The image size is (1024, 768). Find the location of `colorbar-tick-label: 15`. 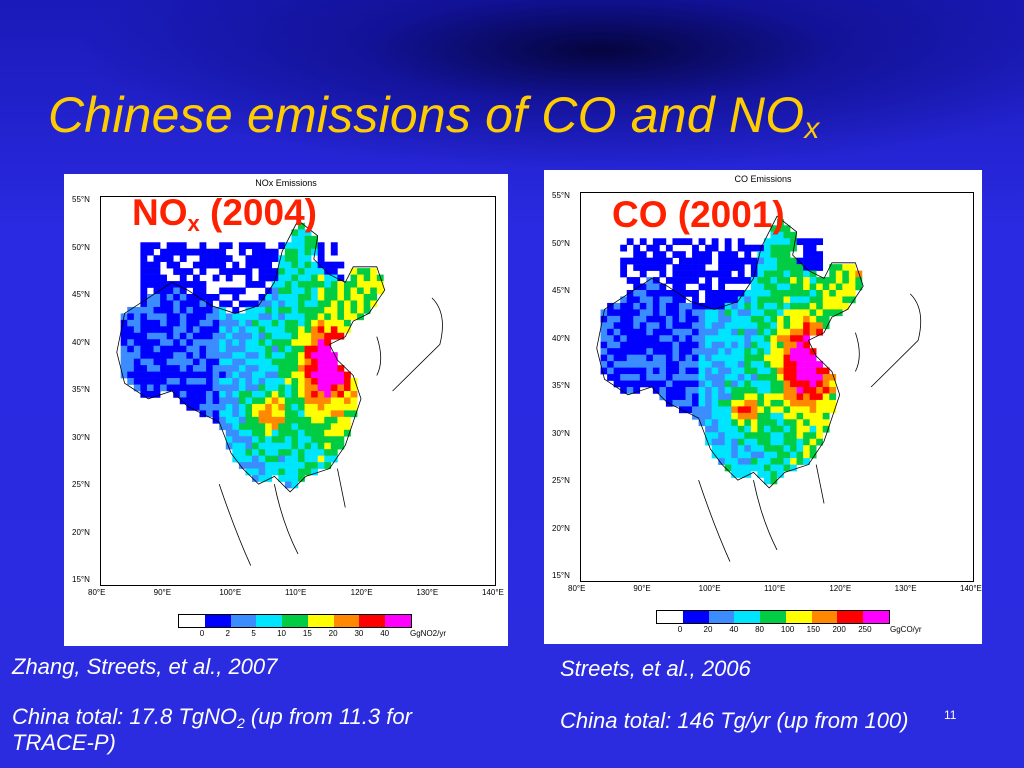

colorbar-tick-label: 15 is located at coordinates (307, 633).